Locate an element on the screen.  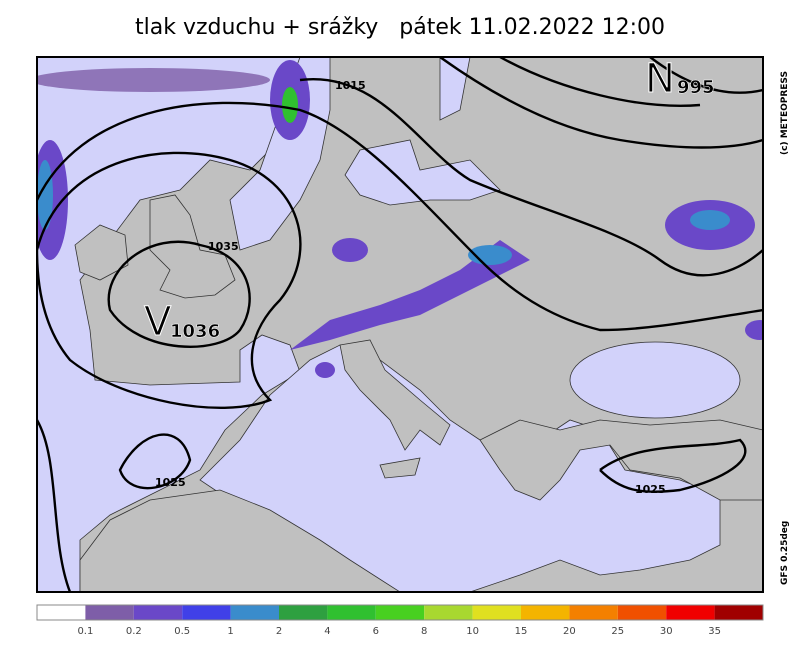
legend-label: 35 is located at coordinates (714, 631).